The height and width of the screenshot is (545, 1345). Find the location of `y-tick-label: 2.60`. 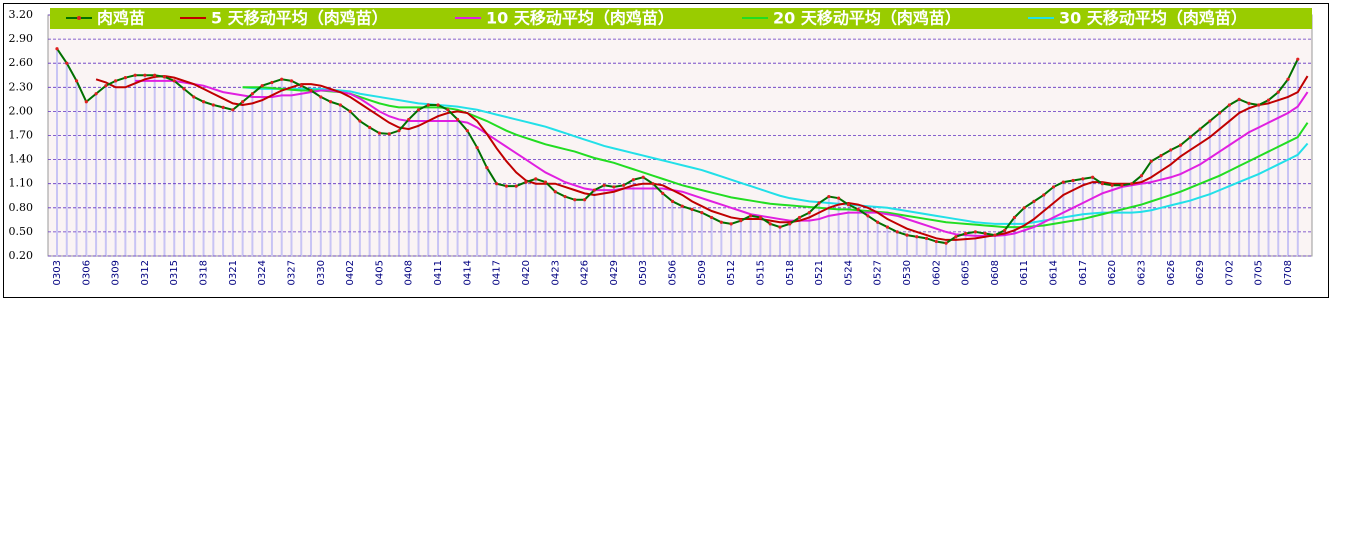

y-tick-label: 2.60 is located at coordinates (21, 62).